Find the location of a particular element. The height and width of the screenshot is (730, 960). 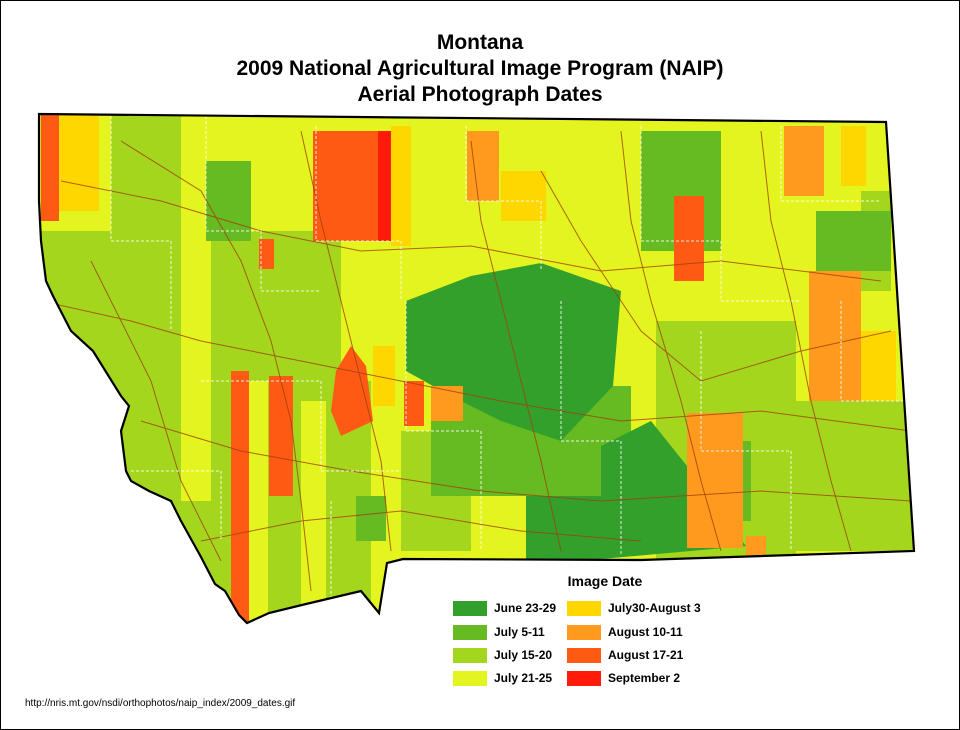

legend-item: July 21-25 is located at coordinates (502, 678).